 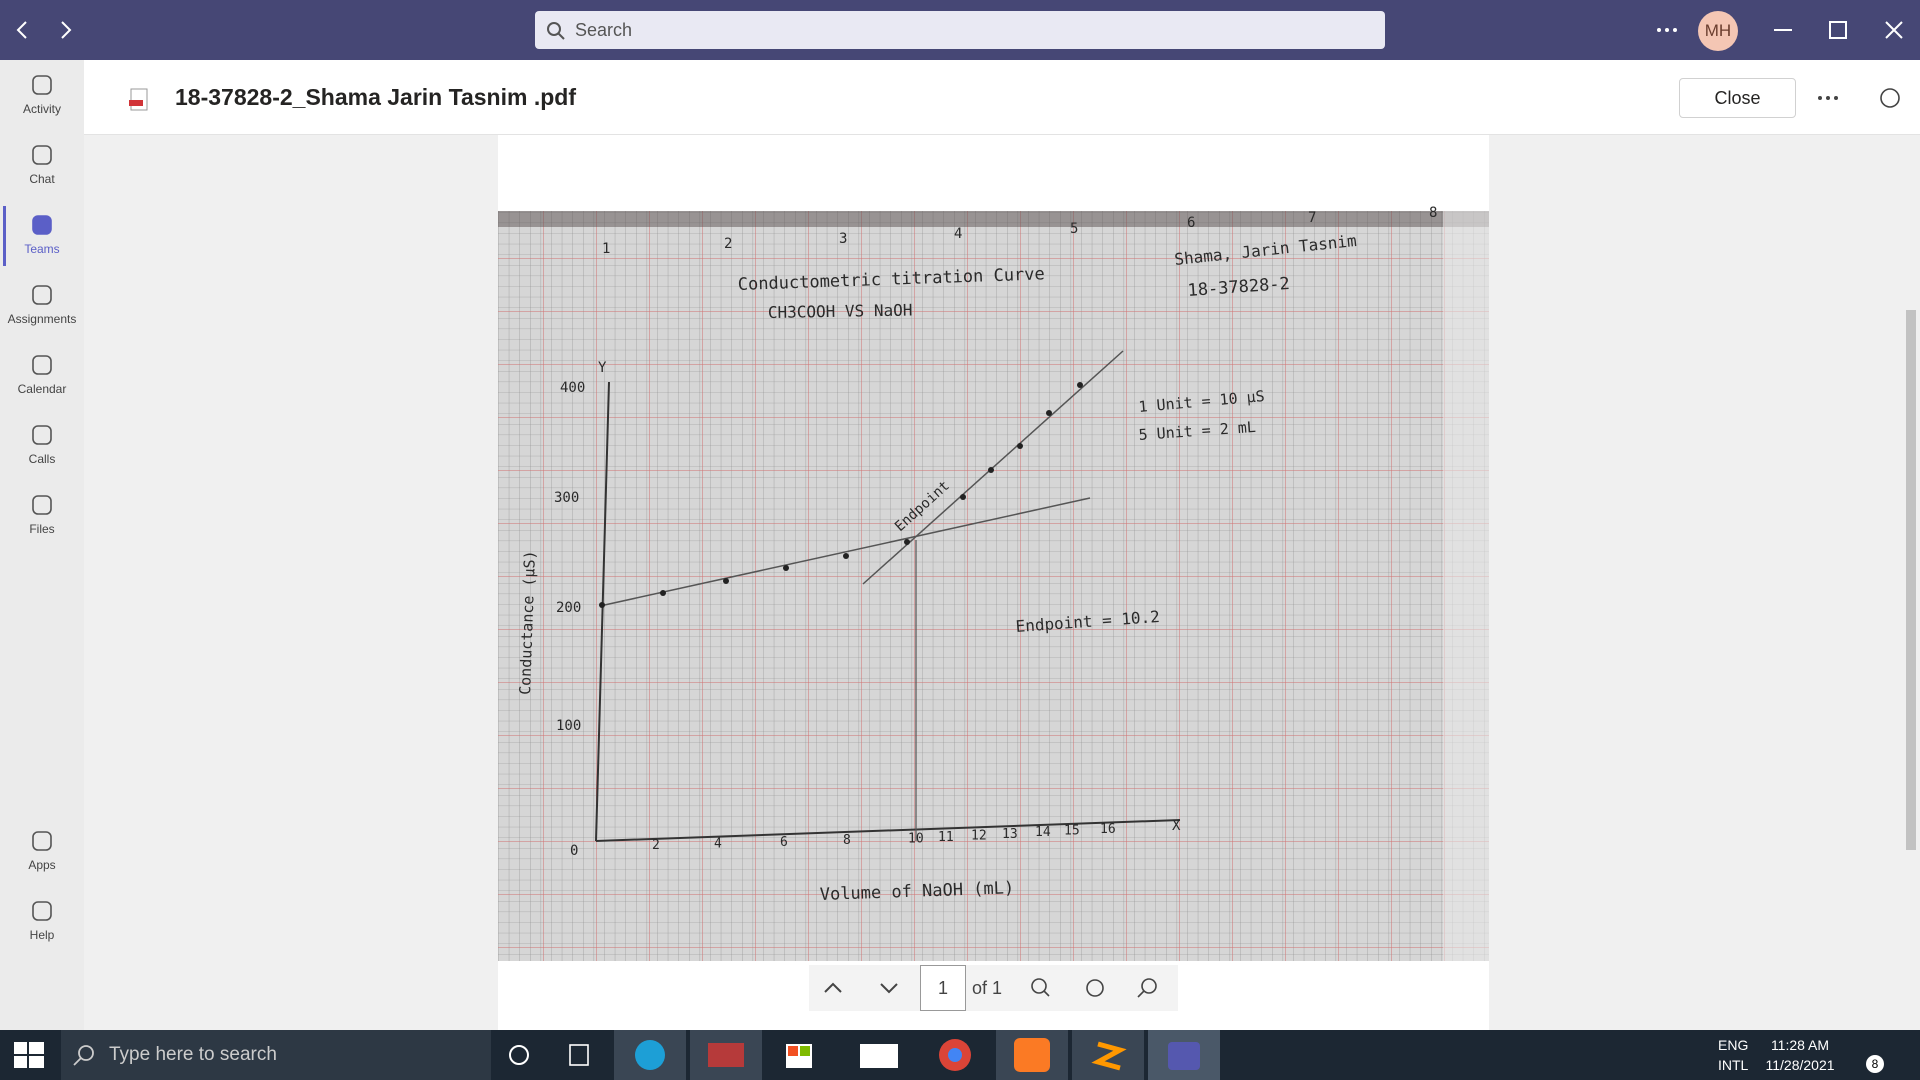 What do you see at coordinates (840, 311) in the screenshot?
I see `doc-subtitle: CH3COOH VS NaOH` at bounding box center [840, 311].